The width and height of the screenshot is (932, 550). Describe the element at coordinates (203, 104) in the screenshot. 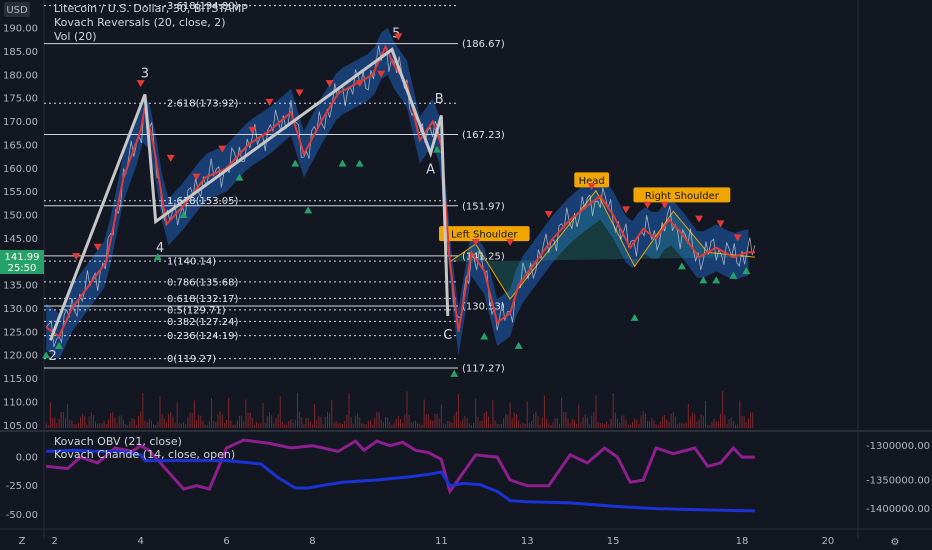

I see `fib-level-label: 2.618(173.92)` at that location.